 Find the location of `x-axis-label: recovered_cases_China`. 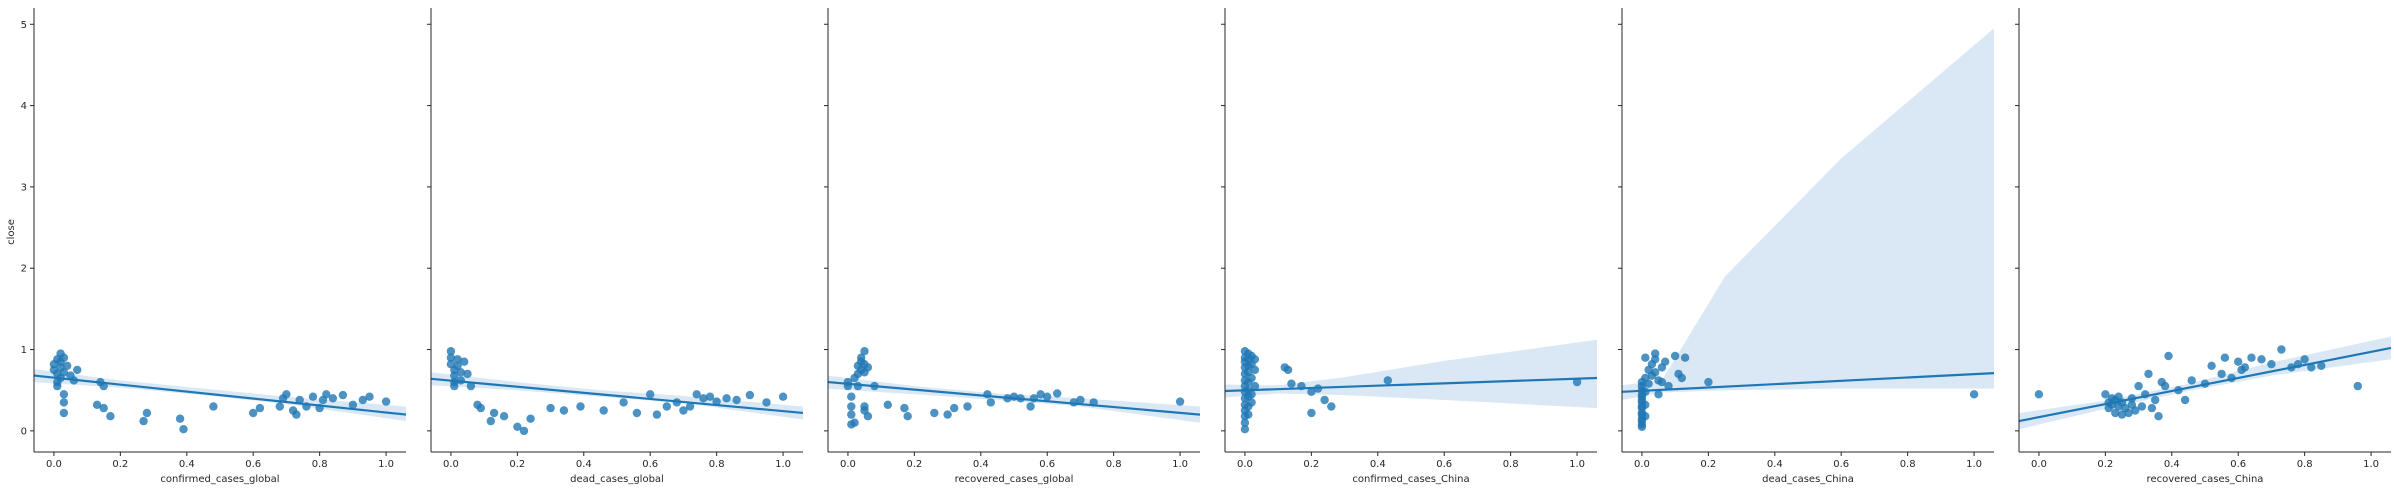

x-axis-label: recovered_cases_China is located at coordinates (2205, 479).